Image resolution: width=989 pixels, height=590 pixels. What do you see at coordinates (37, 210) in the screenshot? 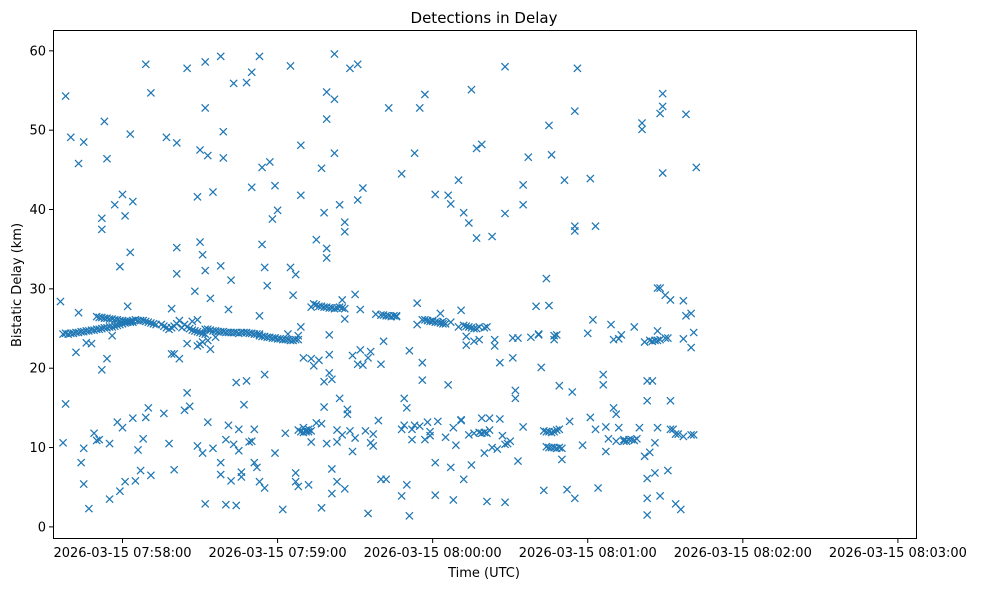
I see `y-tick-label: 40` at bounding box center [37, 210].